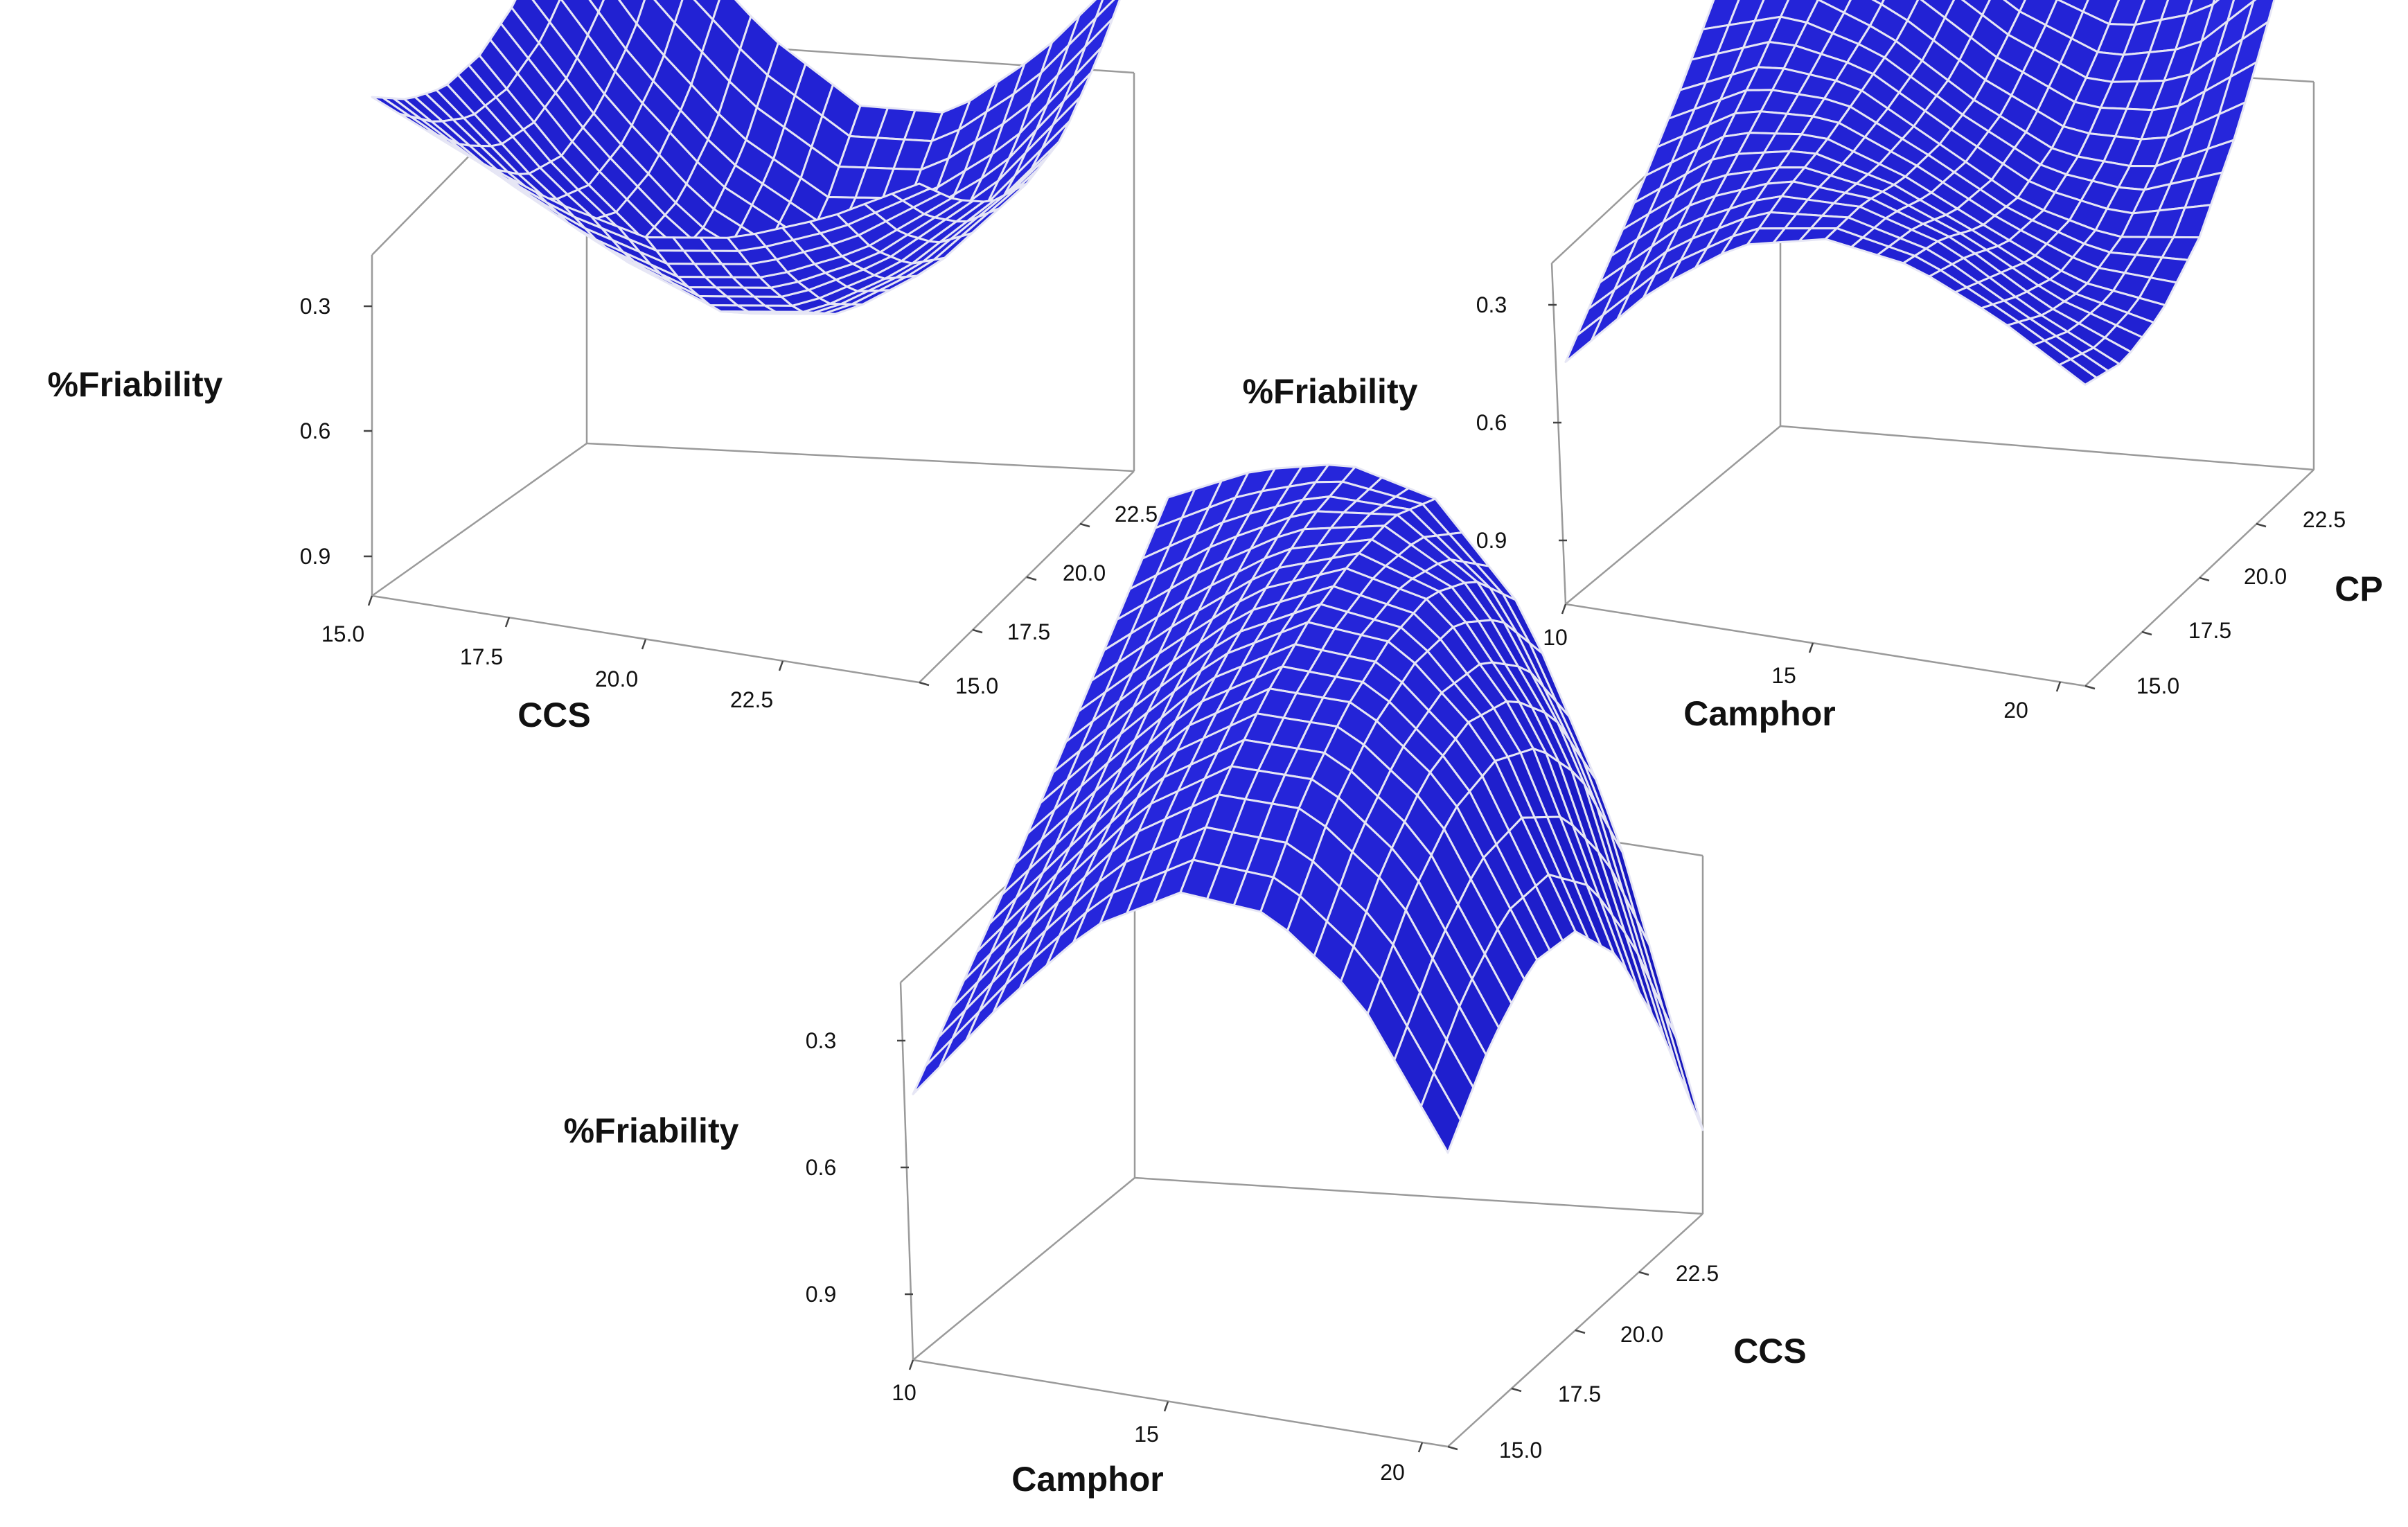 This screenshot has width=2408, height=1527. I want to click on x-tick-label: 22.5, so click(751, 699).